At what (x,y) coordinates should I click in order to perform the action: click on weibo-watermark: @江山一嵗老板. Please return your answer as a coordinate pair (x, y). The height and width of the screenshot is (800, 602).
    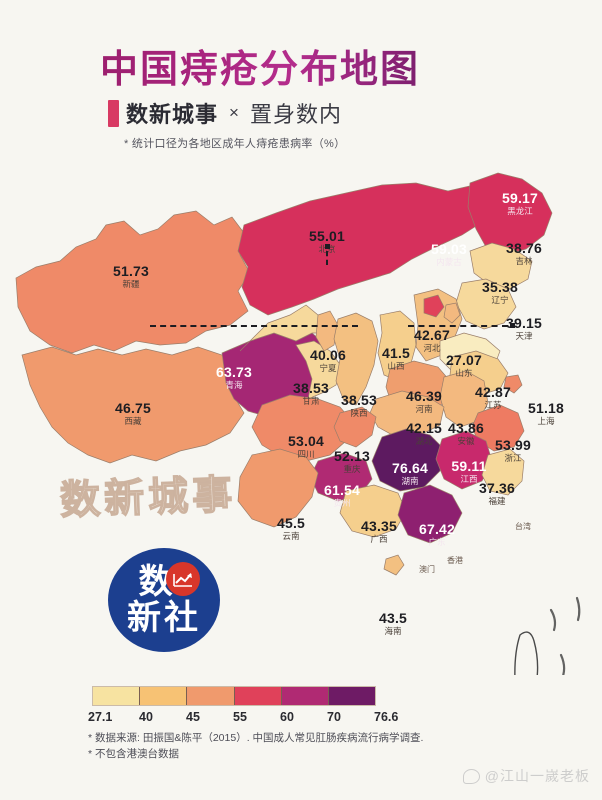
    Looking at the image, I should click on (526, 776).